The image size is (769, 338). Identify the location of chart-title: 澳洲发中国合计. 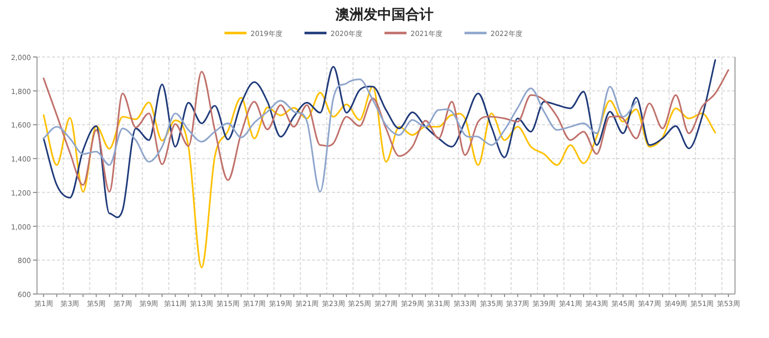
(384, 15).